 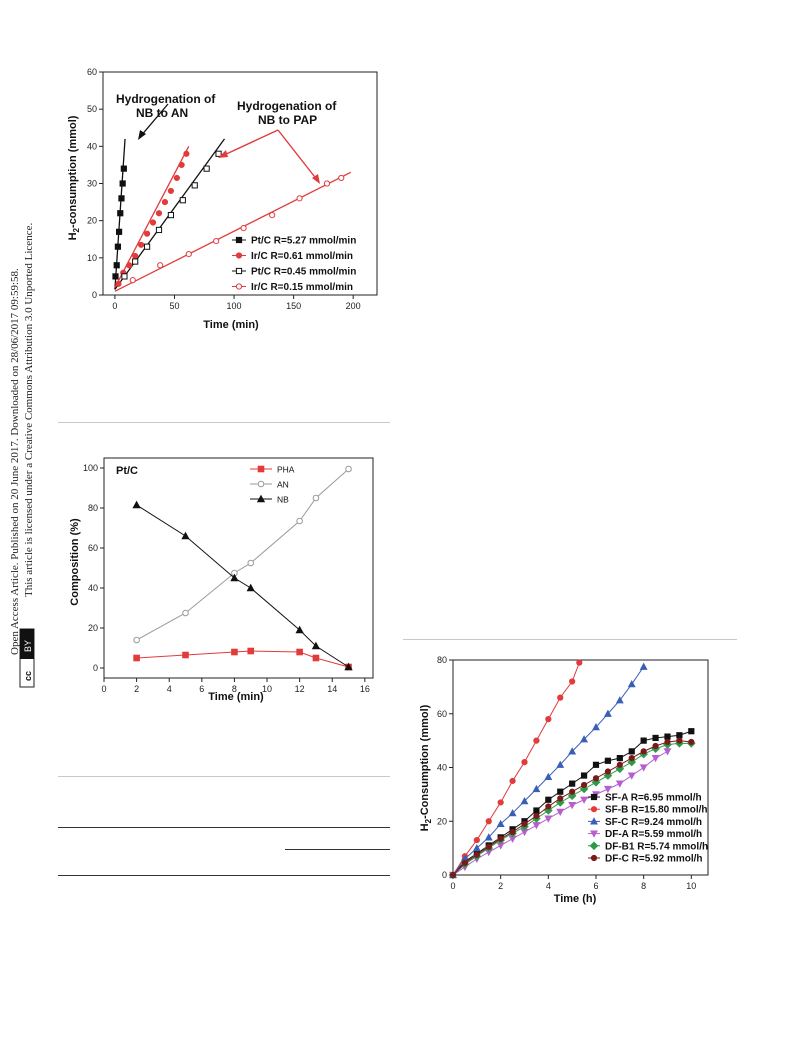 What do you see at coordinates (287, 106) in the screenshot?
I see `annotation-nb-pap-1: Hydrogenation of` at bounding box center [287, 106].